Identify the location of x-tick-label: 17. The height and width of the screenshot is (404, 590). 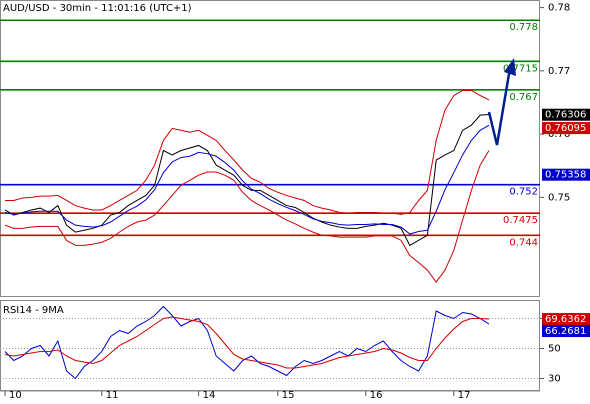
(464, 395).